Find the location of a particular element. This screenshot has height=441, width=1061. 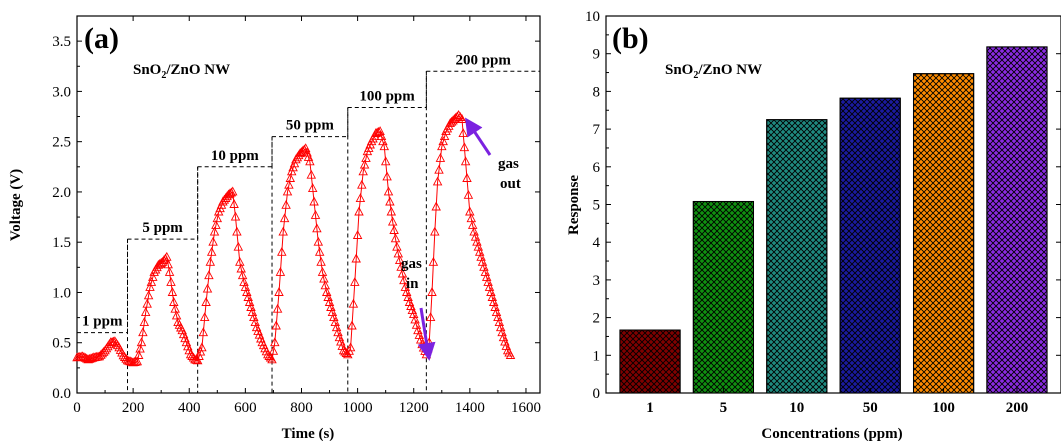

y-tick-label: 10 is located at coordinates (592, 17).